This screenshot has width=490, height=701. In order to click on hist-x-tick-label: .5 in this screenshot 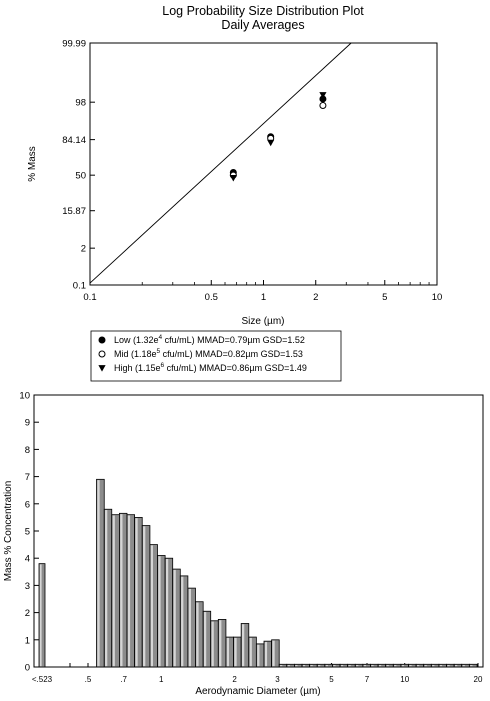, I will do `click(88, 679)`.